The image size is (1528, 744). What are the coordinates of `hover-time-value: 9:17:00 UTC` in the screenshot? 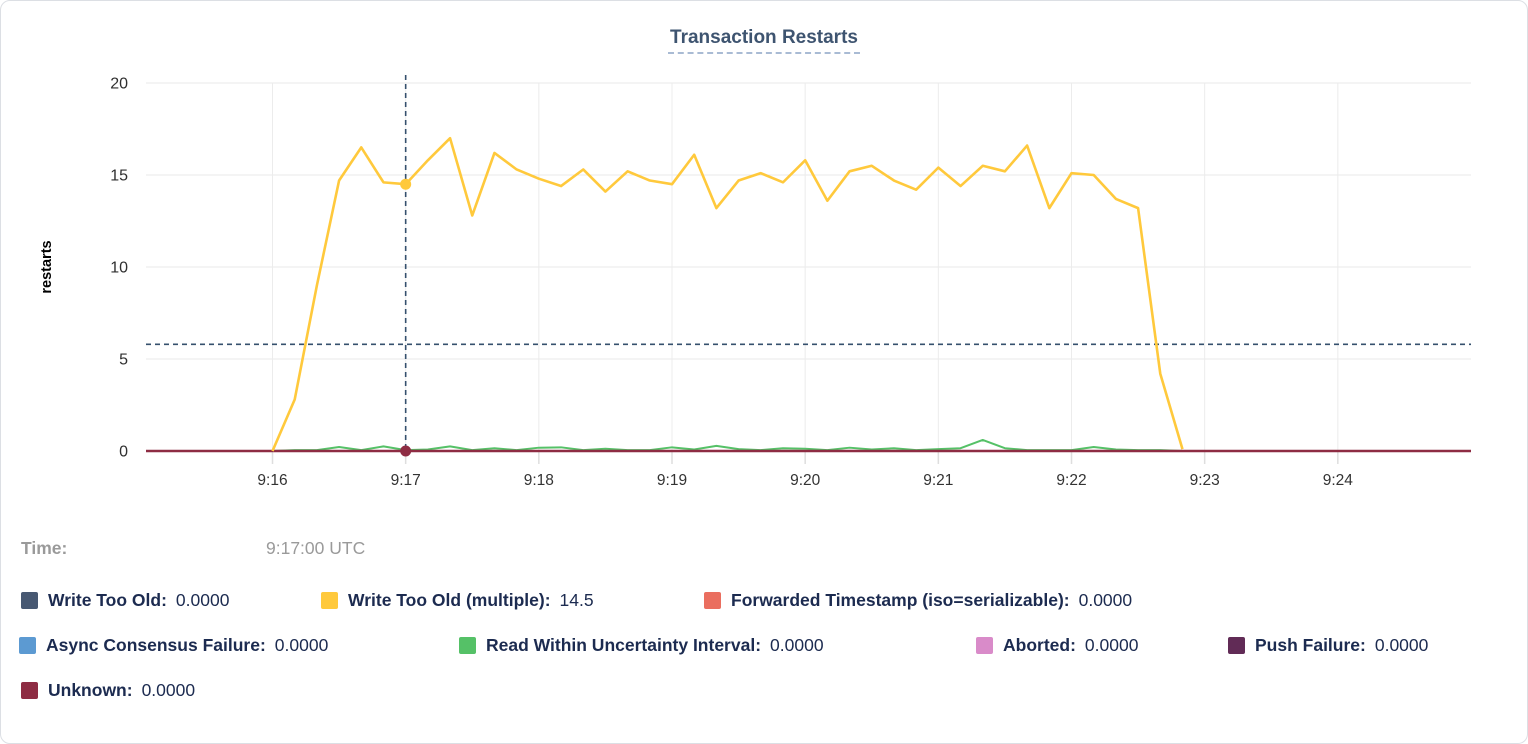 It's located at (316, 548).